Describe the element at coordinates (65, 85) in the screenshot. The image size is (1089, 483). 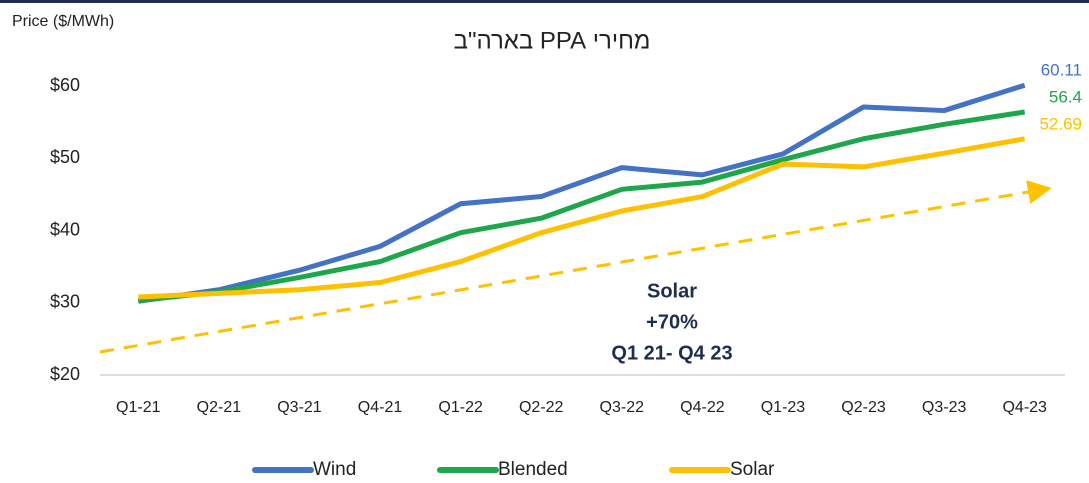
I see `y-tick-label: $60` at that location.